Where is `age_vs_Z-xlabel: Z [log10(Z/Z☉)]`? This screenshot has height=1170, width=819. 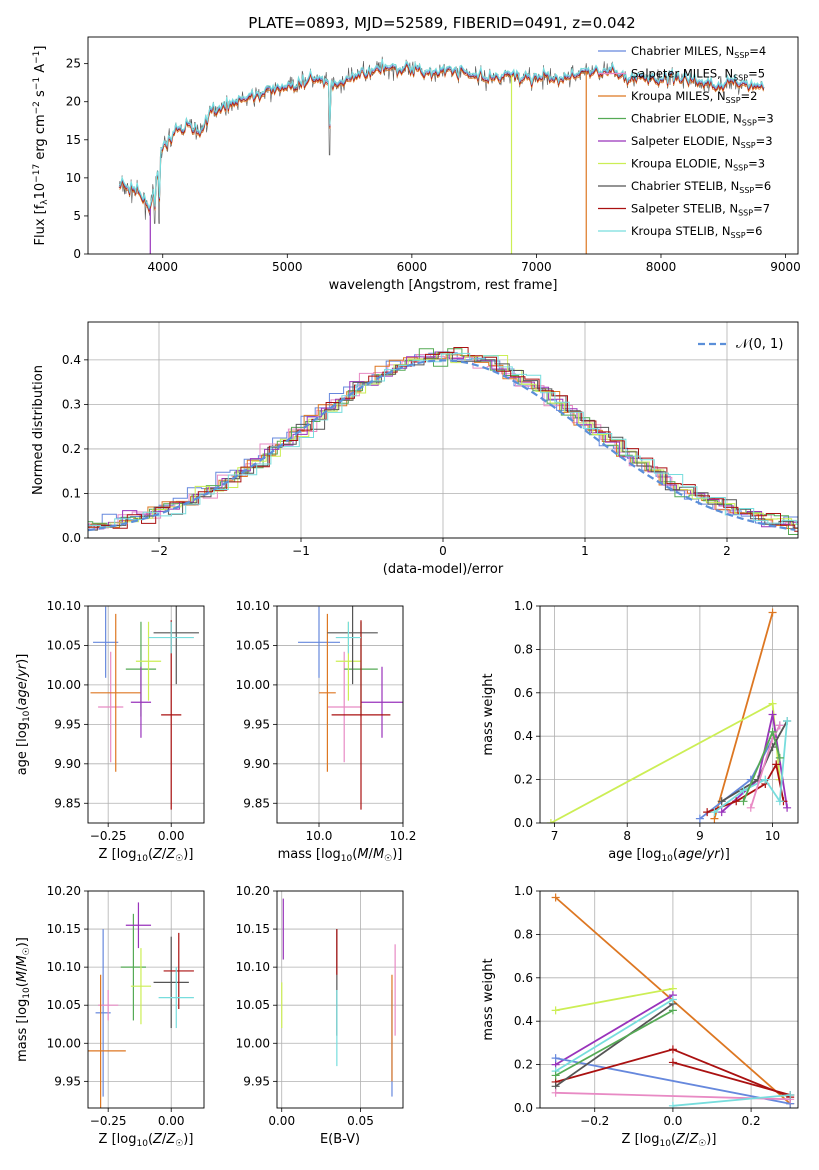 age_vs_Z-xlabel: Z [log10(Z/Z☉)] is located at coordinates (146, 855).